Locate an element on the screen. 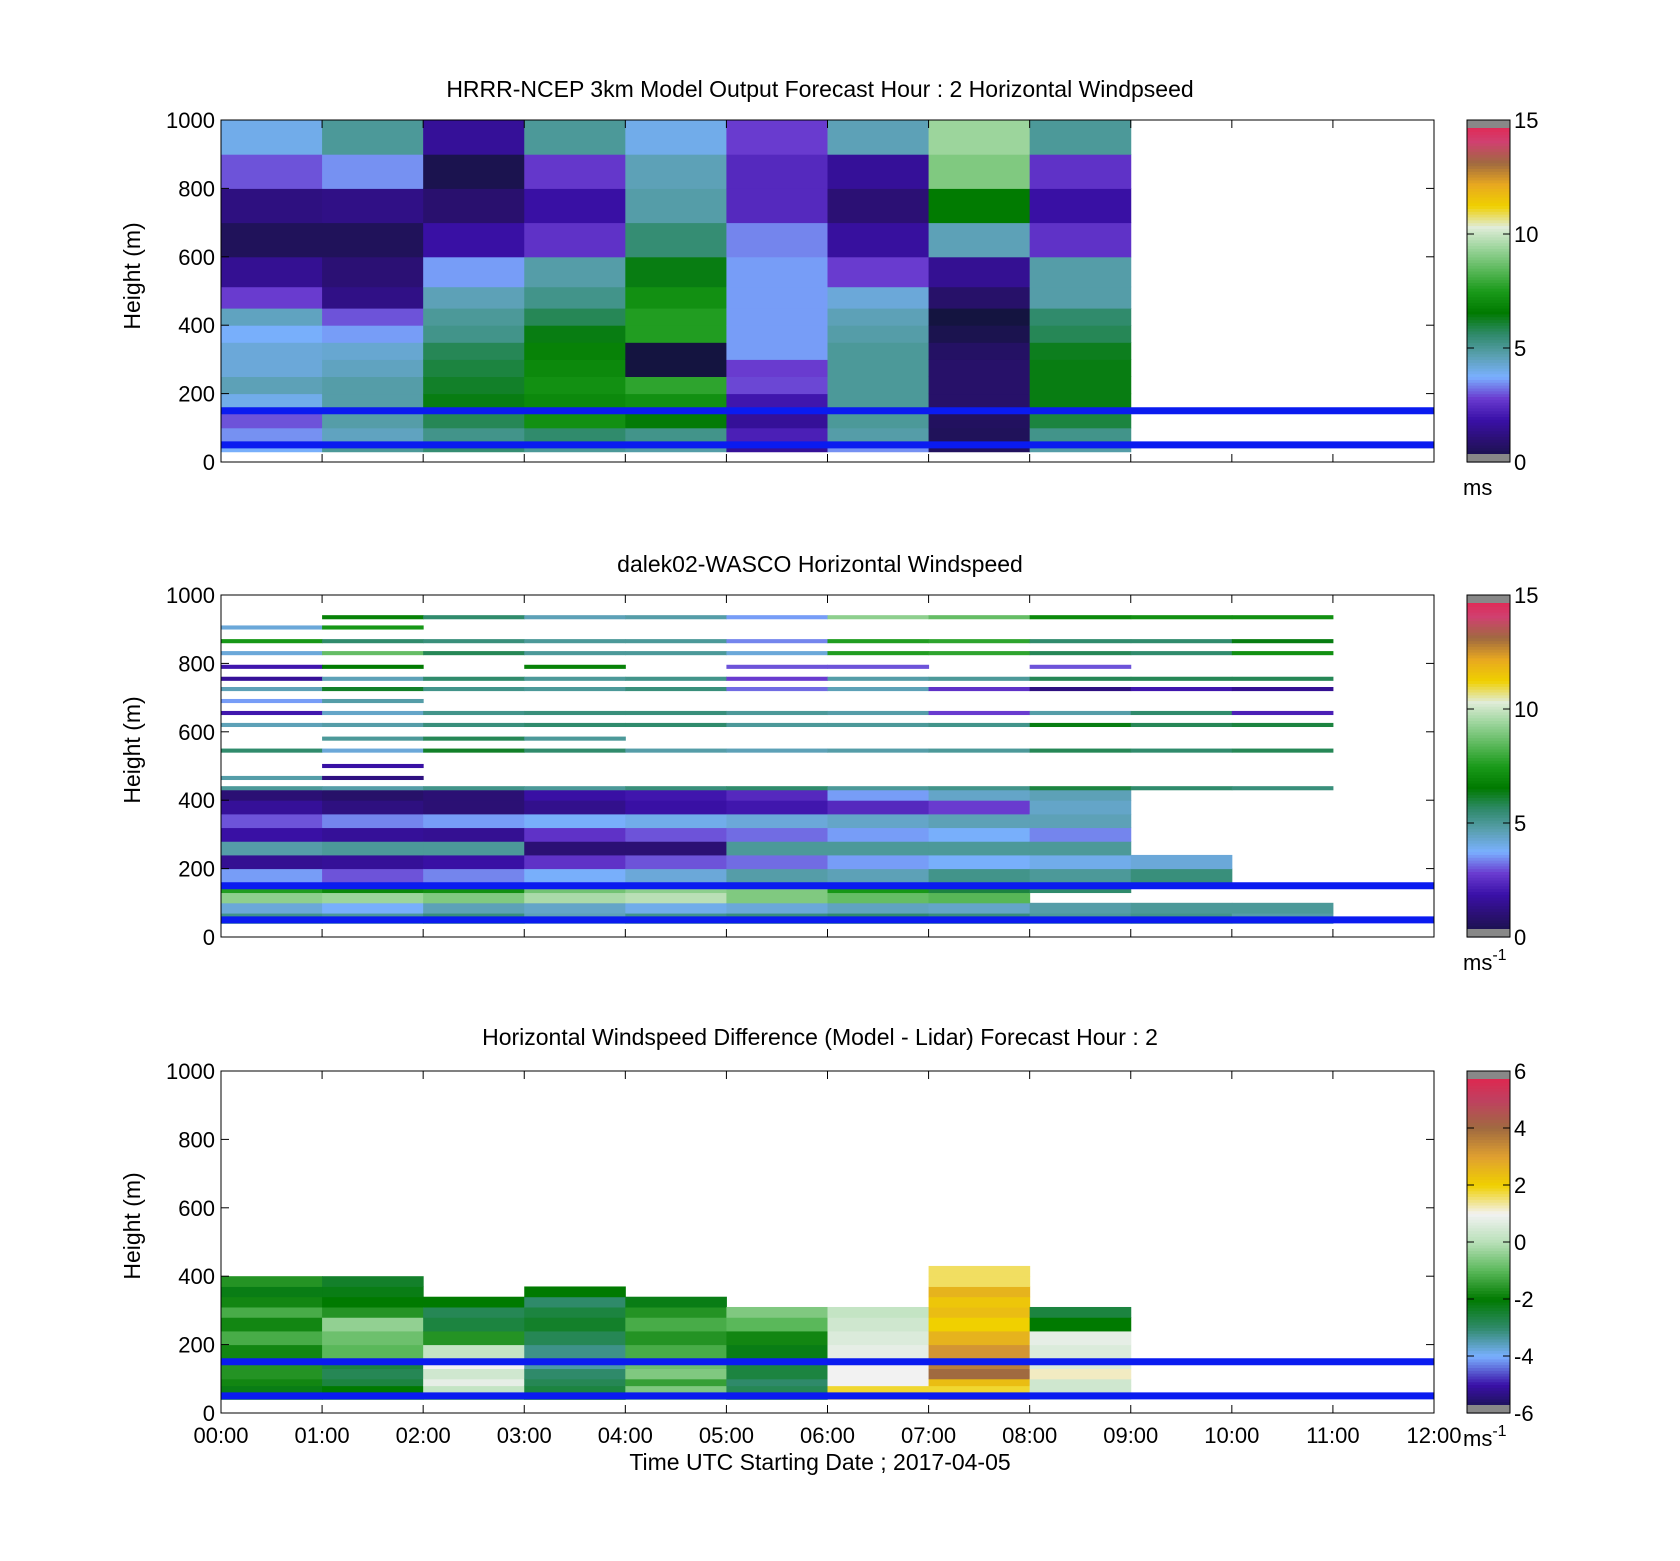 The width and height of the screenshot is (1680, 1561). colorbar-tick-label: -6 is located at coordinates (1524, 1413).